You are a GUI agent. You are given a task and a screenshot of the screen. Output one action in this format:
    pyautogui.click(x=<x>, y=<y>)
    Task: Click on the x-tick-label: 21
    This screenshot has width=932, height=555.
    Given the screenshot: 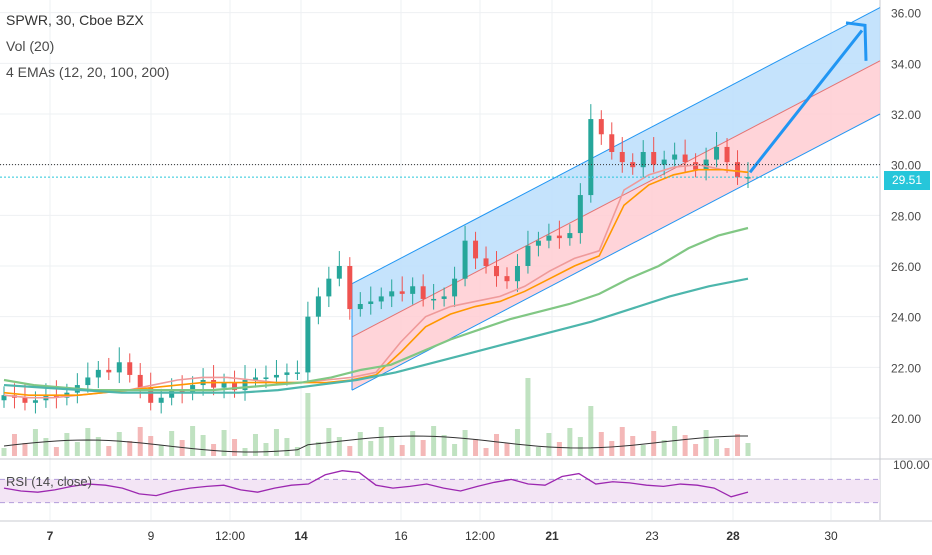 What is the action you would take?
    pyautogui.click(x=552, y=536)
    